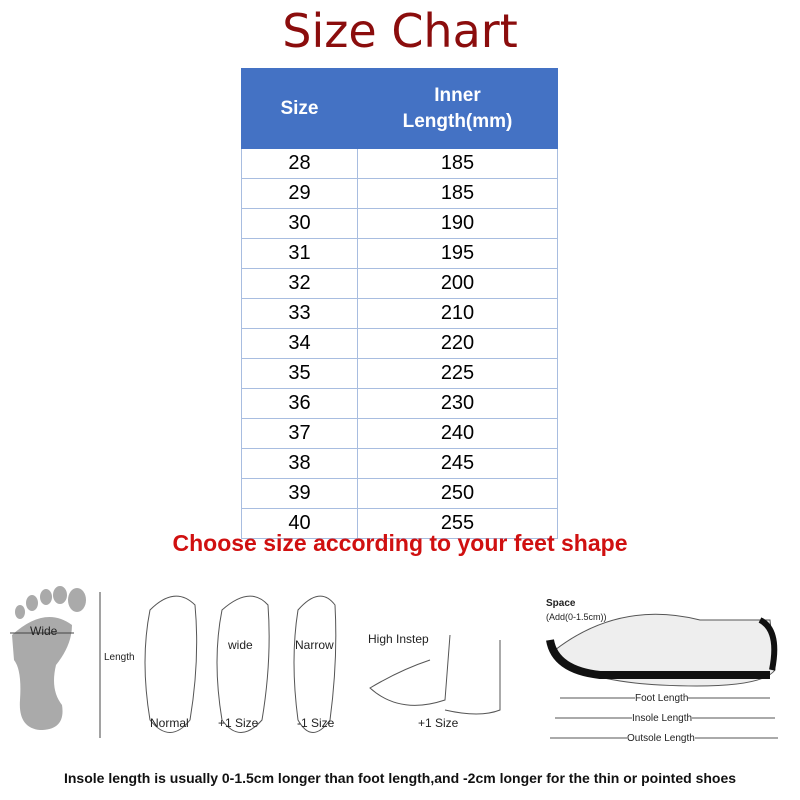 This screenshot has width=800, height=800. What do you see at coordinates (661, 738) in the screenshot?
I see `outsole-length-label: Outsole Length` at bounding box center [661, 738].